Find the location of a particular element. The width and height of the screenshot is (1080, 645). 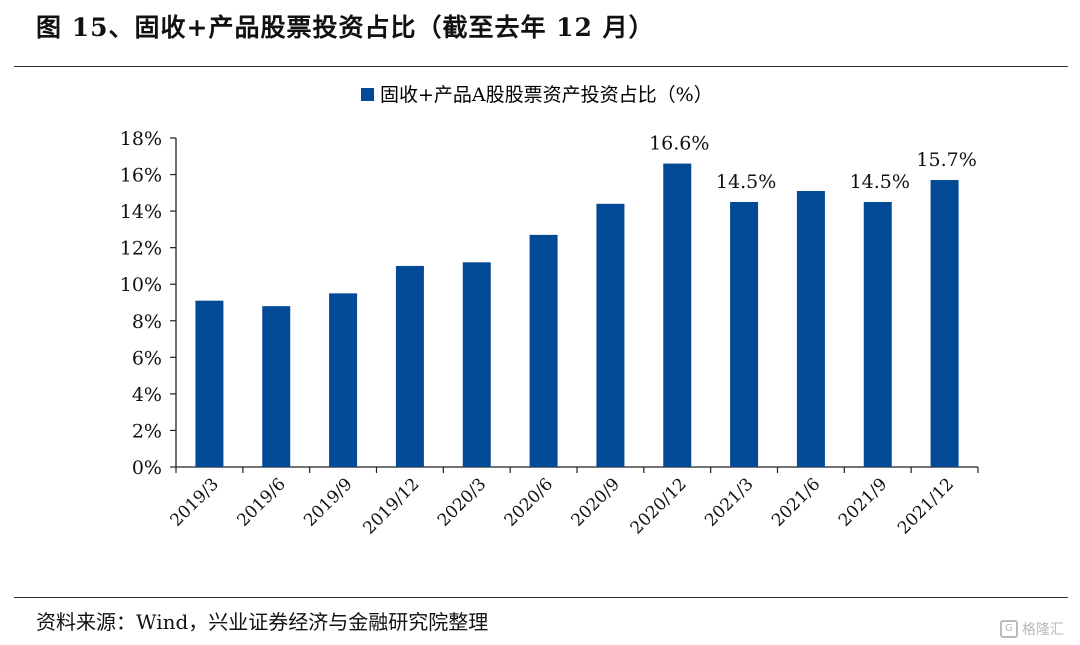

data-labels: 16.6% 14.5% 14.5% 15.7% is located at coordinates (813, 163).